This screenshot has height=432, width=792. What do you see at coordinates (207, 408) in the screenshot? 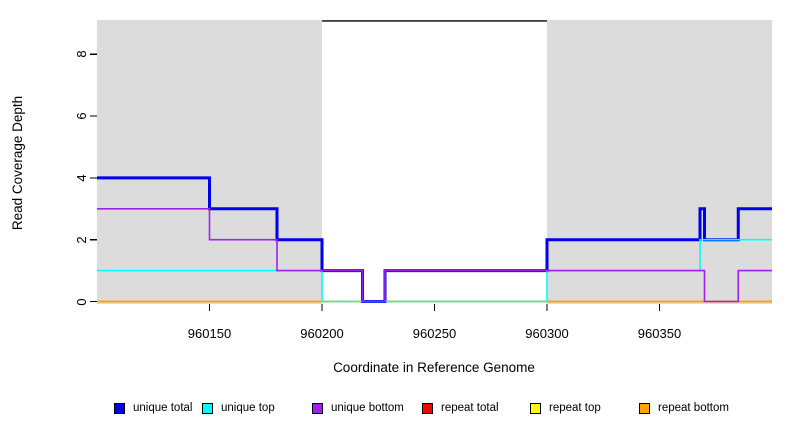
I see `unique-top-swatch-icon` at bounding box center [207, 408].